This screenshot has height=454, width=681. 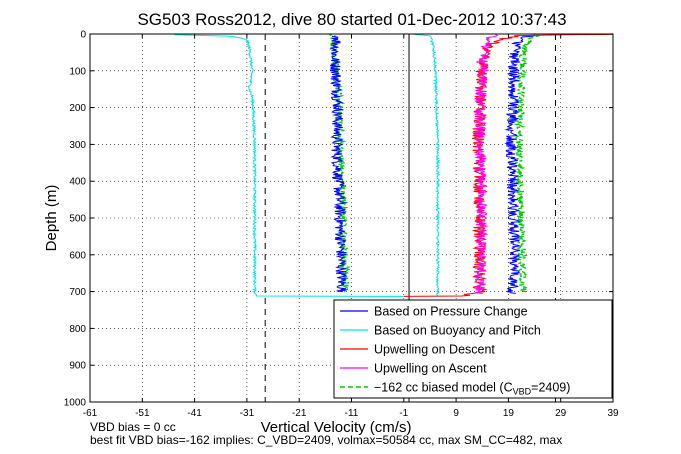 What do you see at coordinates (457, 331) in the screenshot?
I see `legend-label-1: Based on Buoyancy and Pitch` at bounding box center [457, 331].